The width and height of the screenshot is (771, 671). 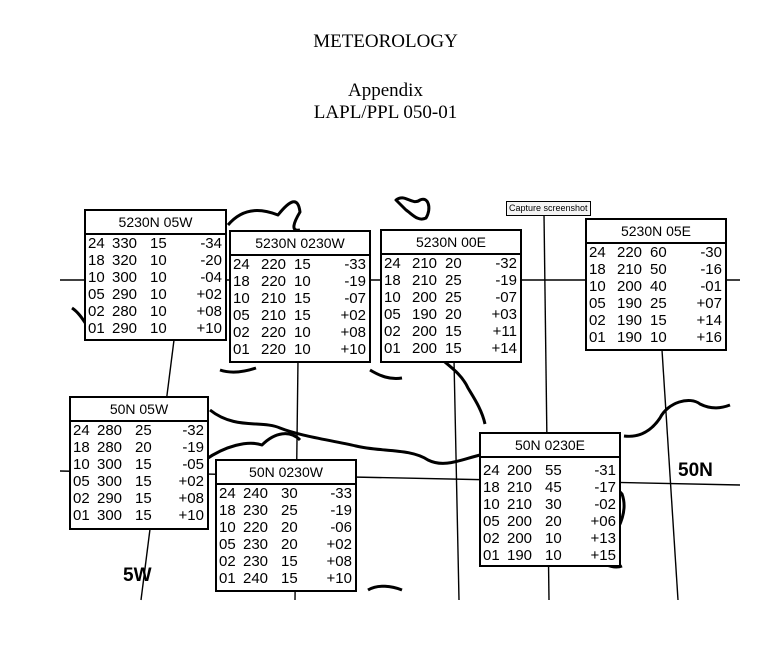 I want to click on wind-row: 02 290 15 +08, so click(x=138, y=498).